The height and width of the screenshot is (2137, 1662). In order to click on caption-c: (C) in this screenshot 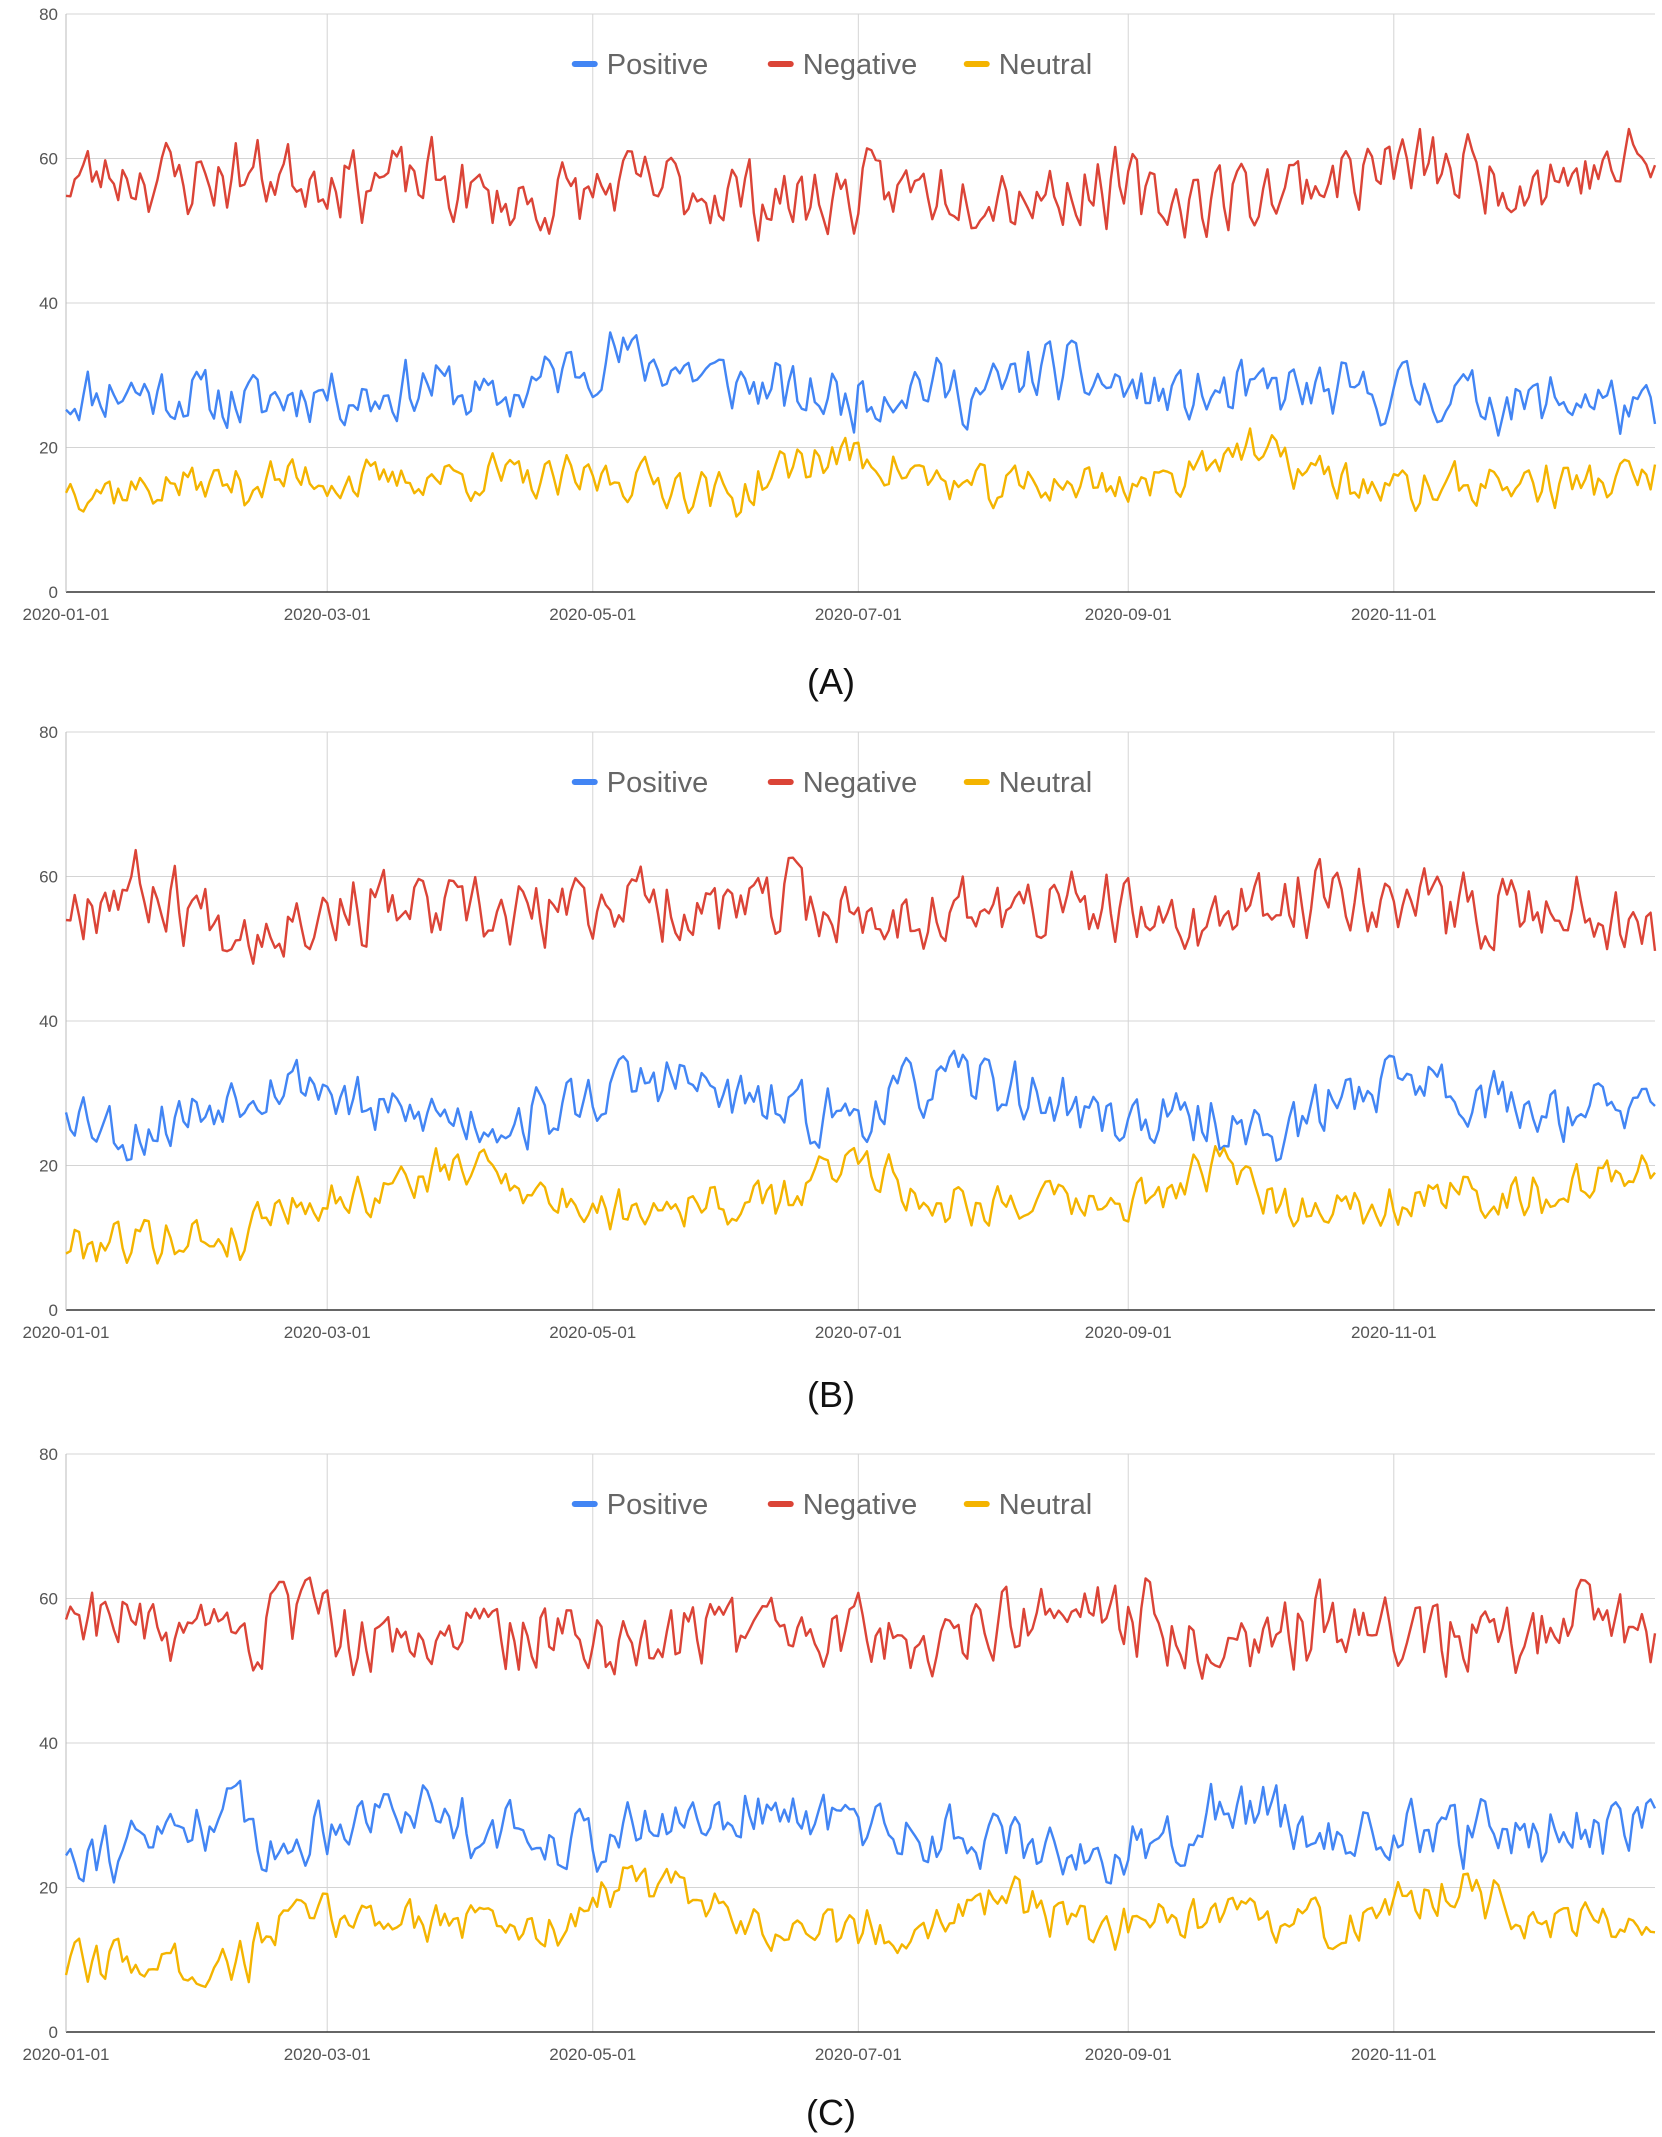, I will do `click(831, 2112)`.